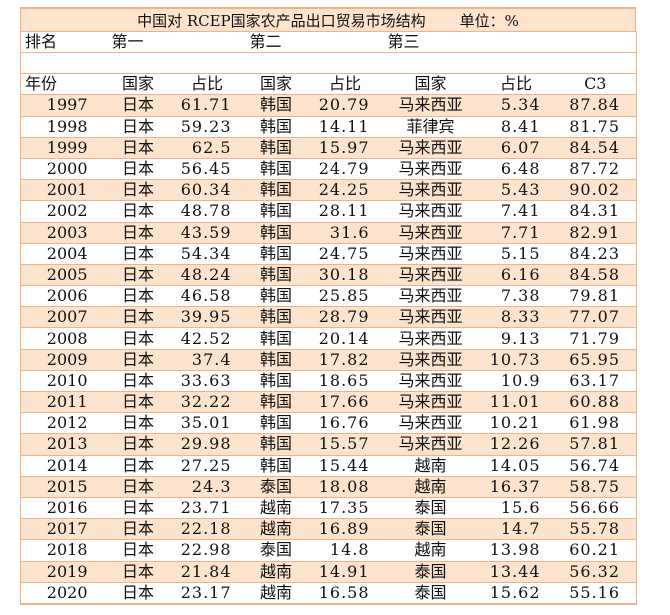 This screenshot has width=670, height=615. What do you see at coordinates (64, 423) in the screenshot?
I see `year-cell: 2012` at bounding box center [64, 423].